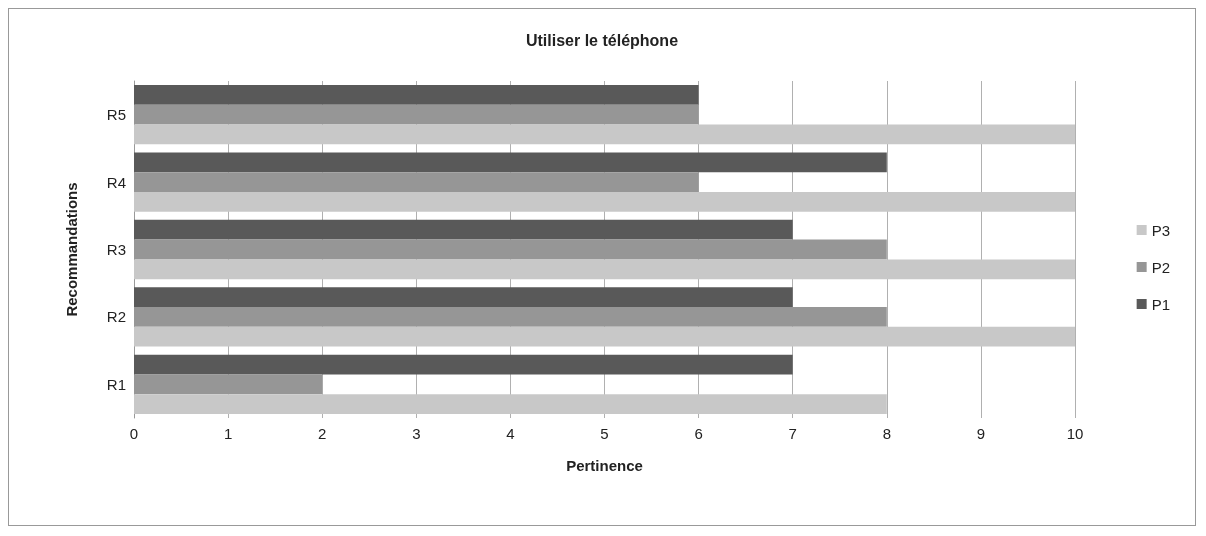 This screenshot has width=1206, height=536. Describe the element at coordinates (116, 249) in the screenshot. I see `y-tick-label: R3` at that location.